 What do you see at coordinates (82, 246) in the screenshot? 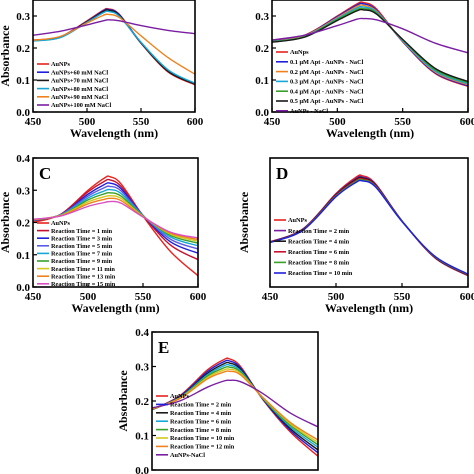
I see `legend-entry: Reaction Time = 5 min` at bounding box center [82, 246].